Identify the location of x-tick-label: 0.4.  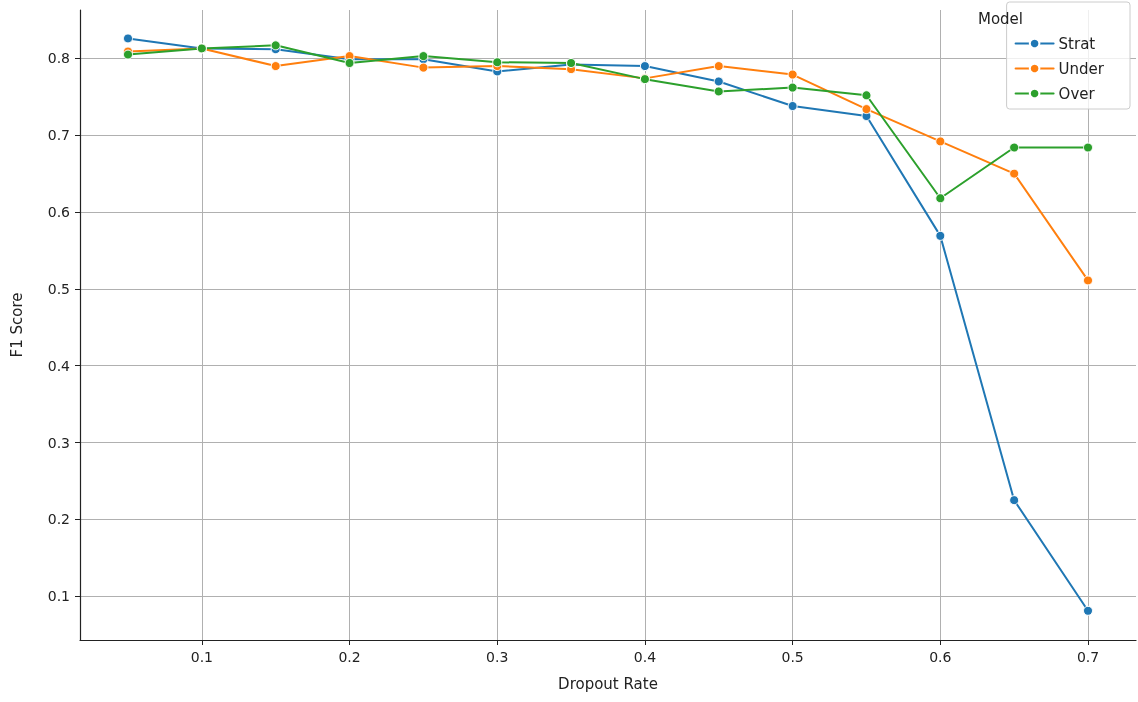
(645, 657).